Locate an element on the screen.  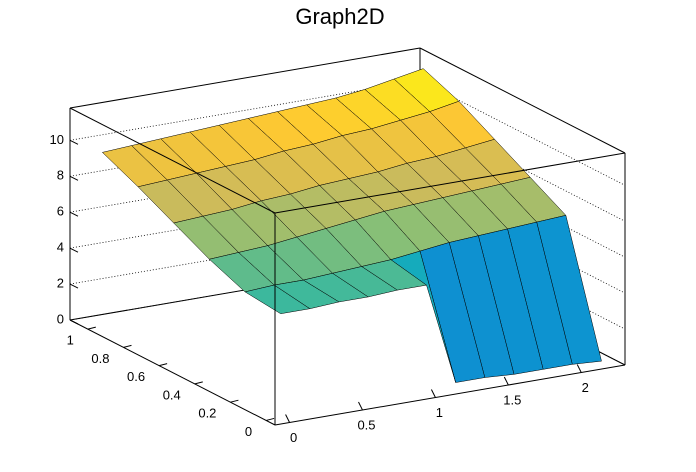
y-tick-label: 0.4 is located at coordinates (172, 394).